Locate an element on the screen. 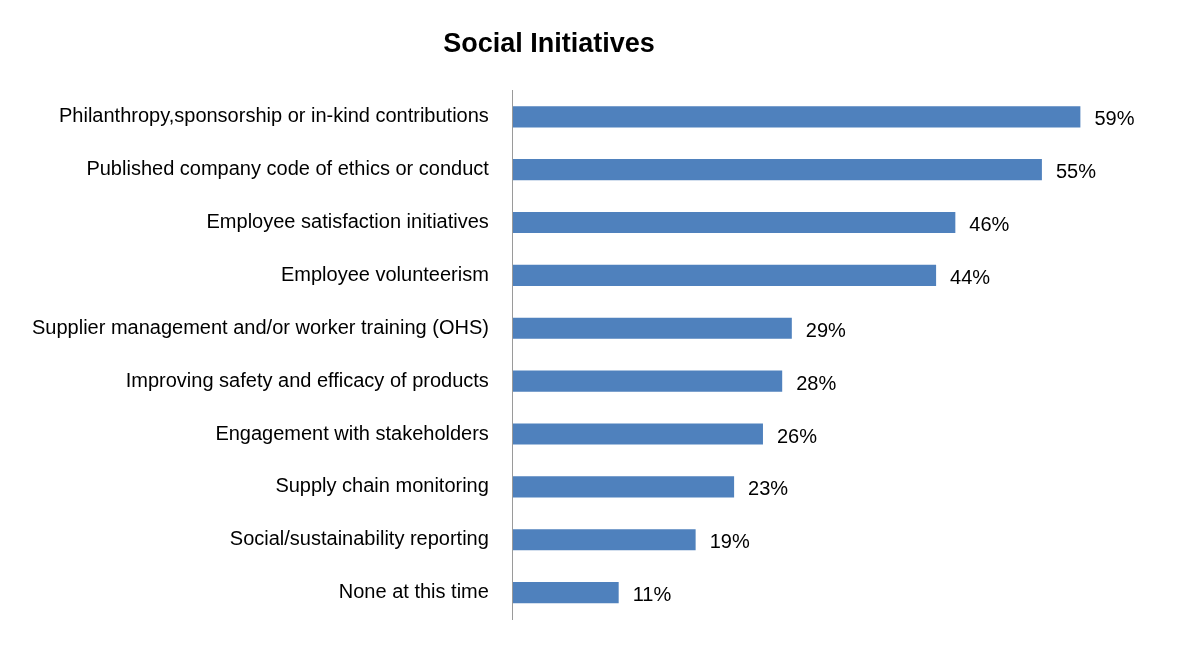  data-label: 23% is located at coordinates (768, 488).